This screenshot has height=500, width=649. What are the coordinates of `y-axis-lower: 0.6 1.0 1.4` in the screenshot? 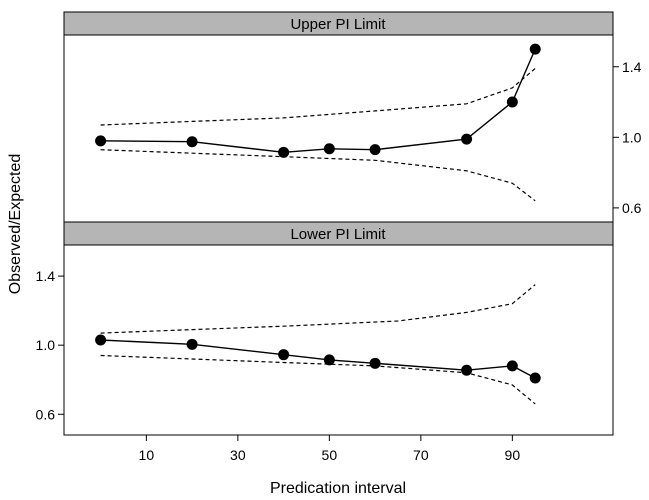 It's located at (50, 345).